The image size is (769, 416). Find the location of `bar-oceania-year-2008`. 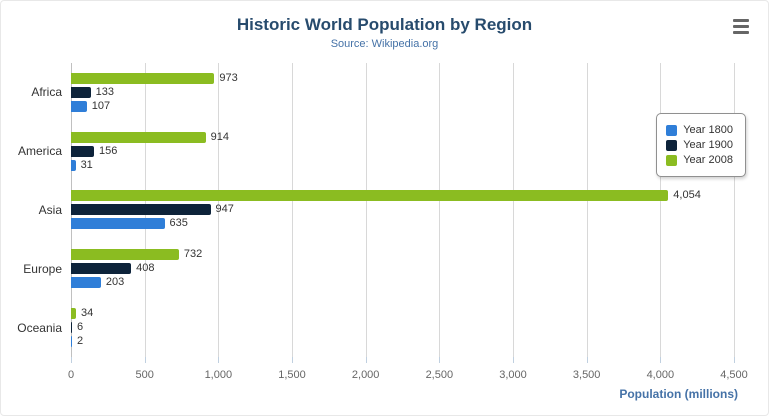

bar-oceania-year-2008 is located at coordinates (73, 314).